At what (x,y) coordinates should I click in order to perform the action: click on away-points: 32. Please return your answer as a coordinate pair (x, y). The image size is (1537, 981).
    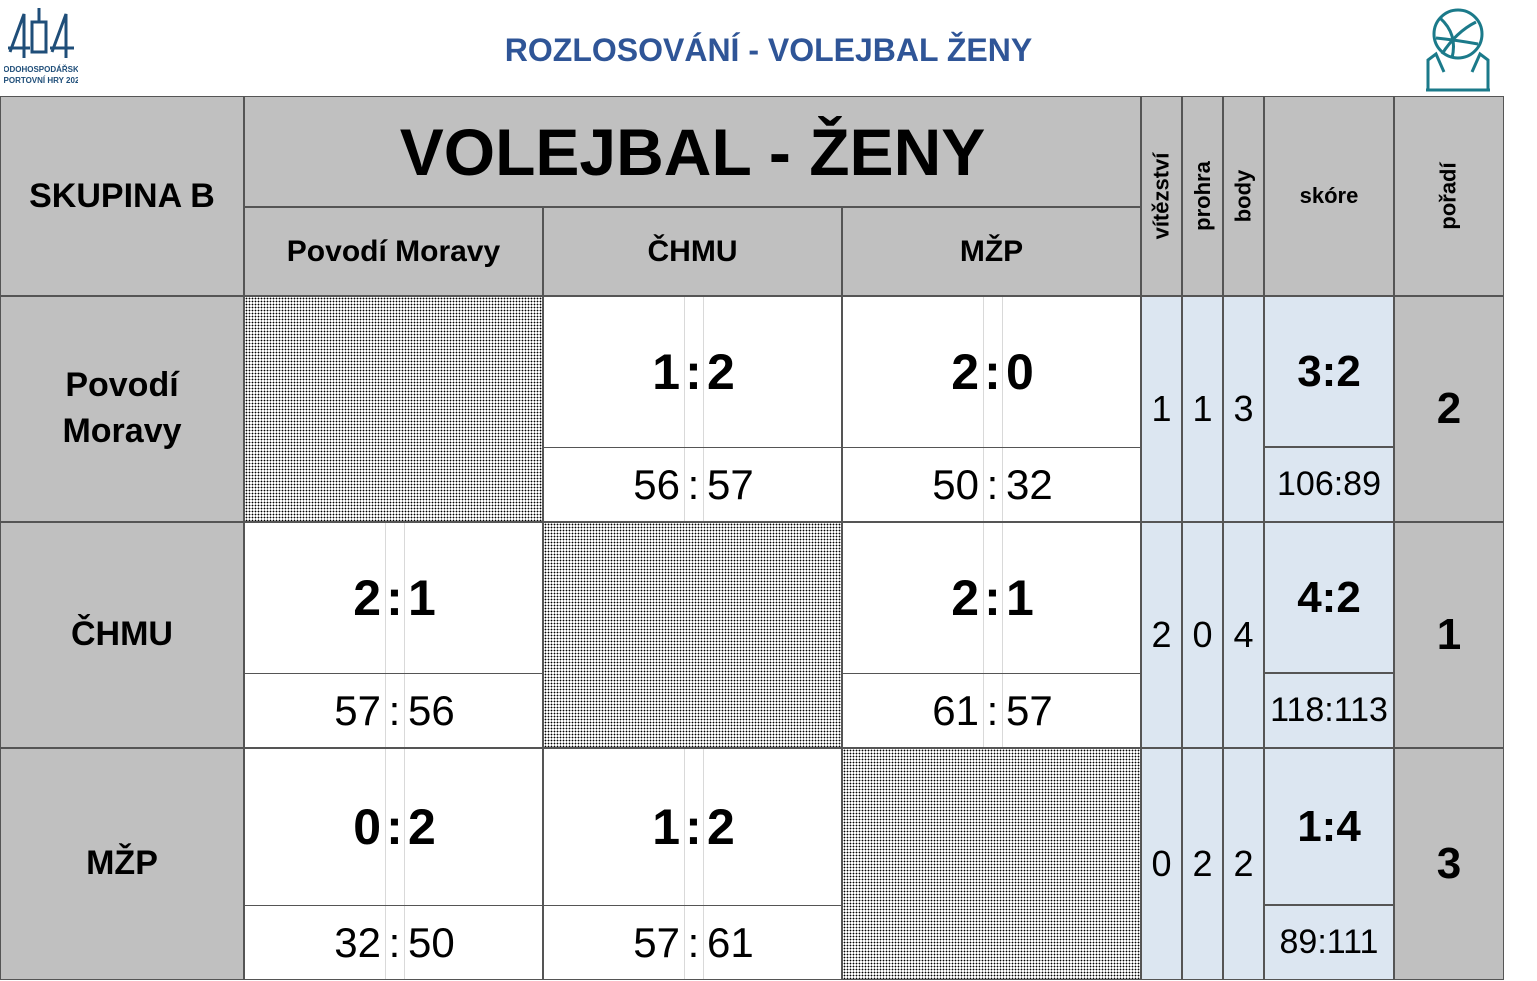
    Looking at the image, I should click on (1029, 484).